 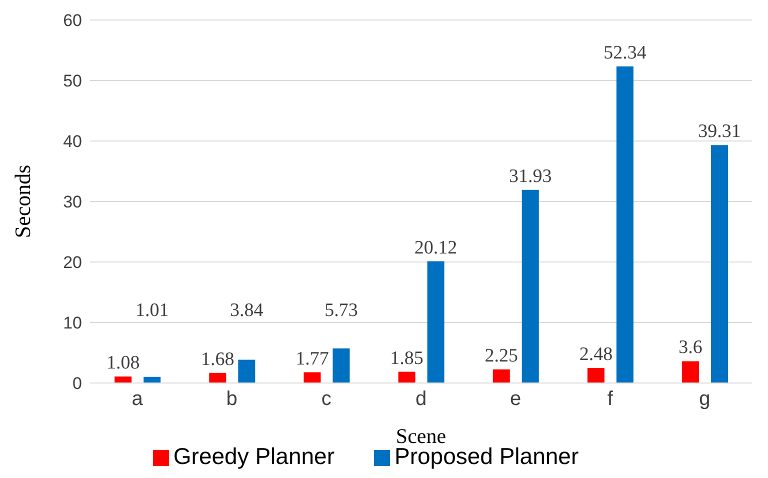 I want to click on y-tick-label: 0, so click(x=77, y=384).